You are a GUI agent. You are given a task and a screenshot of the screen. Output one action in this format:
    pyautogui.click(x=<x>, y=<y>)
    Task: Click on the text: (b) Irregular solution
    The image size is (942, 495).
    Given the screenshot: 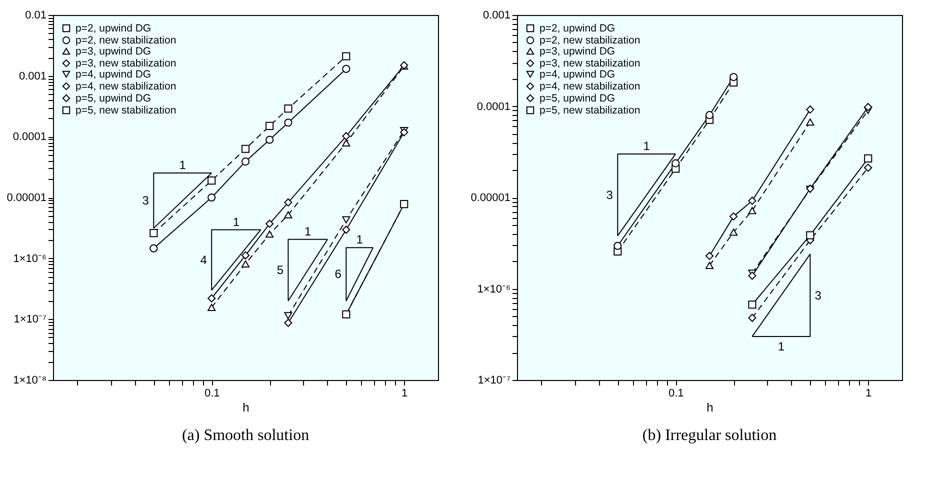 What is the action you would take?
    pyautogui.click(x=709, y=435)
    